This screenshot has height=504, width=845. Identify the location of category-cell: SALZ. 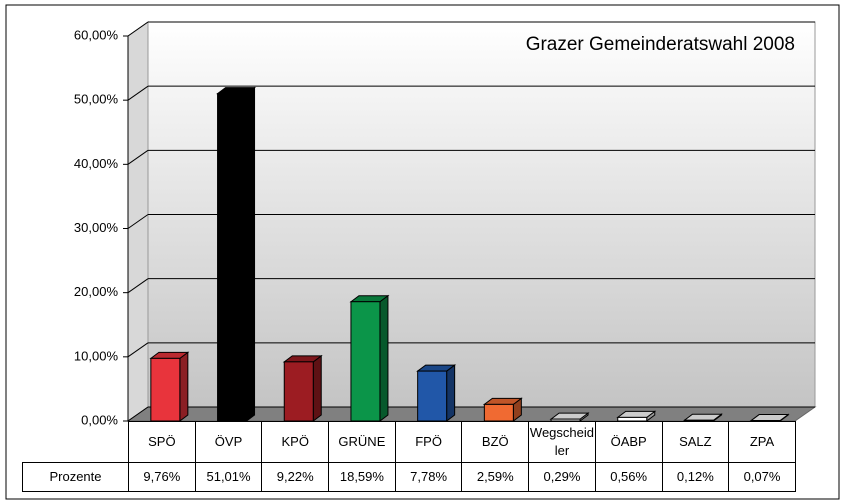
(695, 442).